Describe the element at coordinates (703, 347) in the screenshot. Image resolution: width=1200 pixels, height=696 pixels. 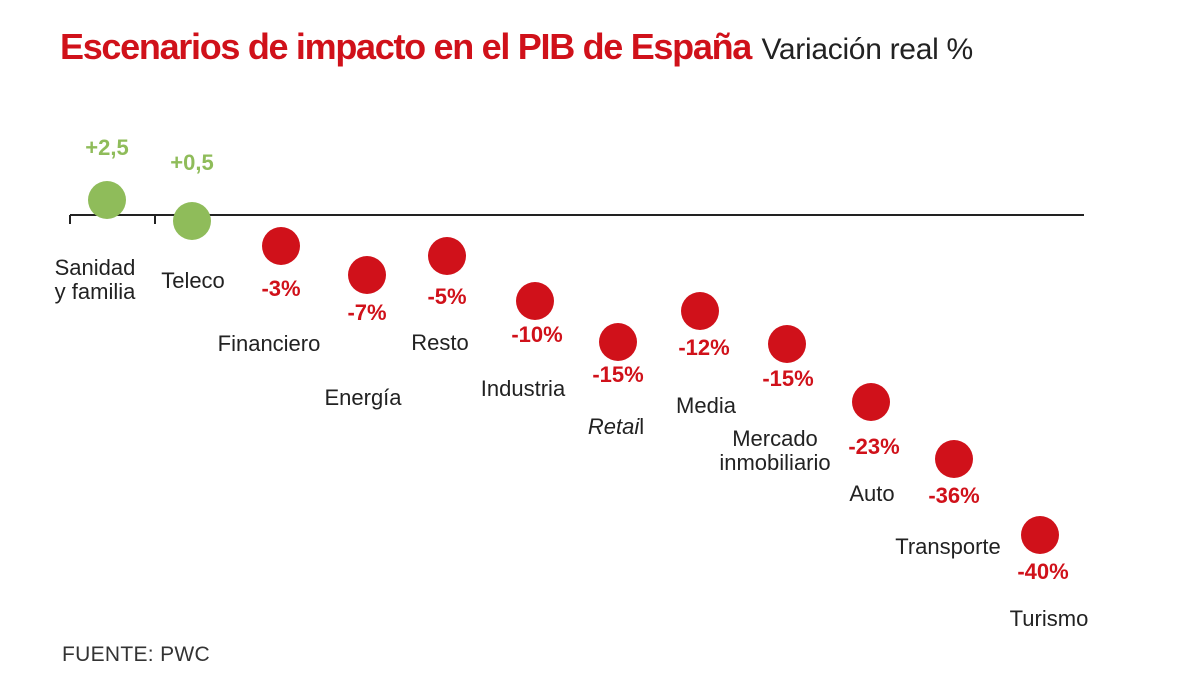
I see `data-label: -12%` at that location.